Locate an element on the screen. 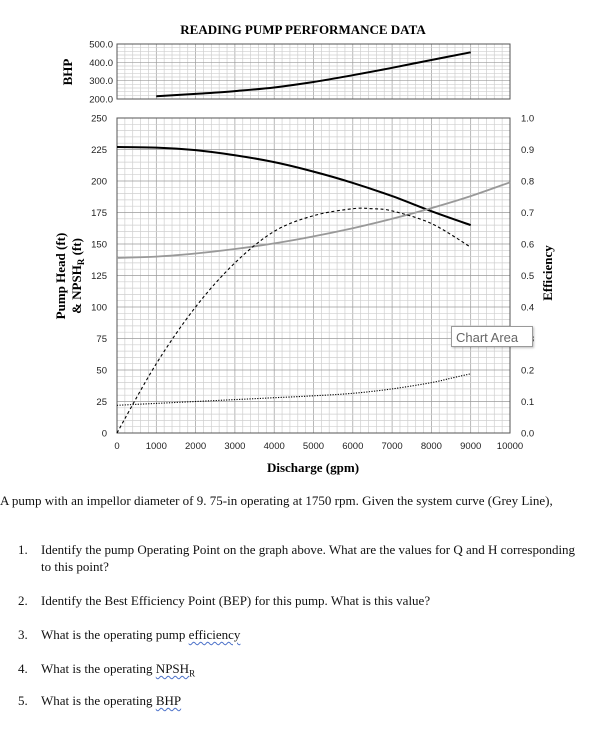 The height and width of the screenshot is (737, 599). spellcheck-marked-word: efficiency is located at coordinates (214, 634).